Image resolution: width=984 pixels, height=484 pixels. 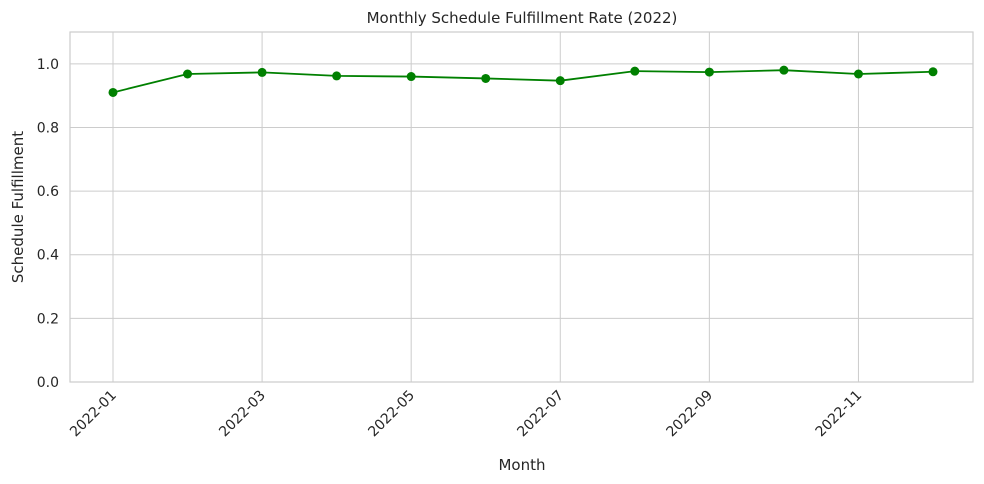 I want to click on x-axis-label: Month, so click(x=521, y=465).